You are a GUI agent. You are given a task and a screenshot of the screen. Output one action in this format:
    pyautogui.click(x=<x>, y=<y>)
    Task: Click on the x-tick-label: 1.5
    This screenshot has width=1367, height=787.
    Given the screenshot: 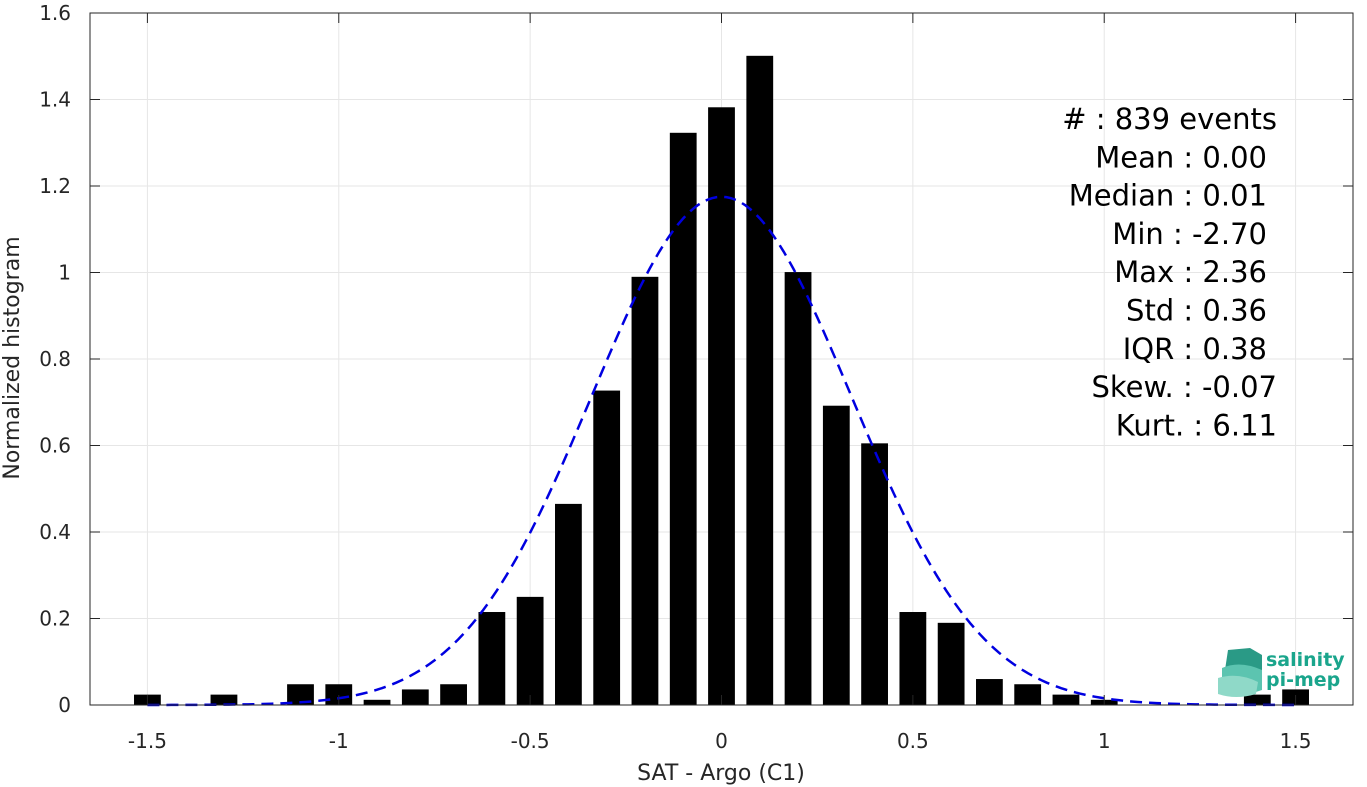 What is the action you would take?
    pyautogui.click(x=1296, y=741)
    